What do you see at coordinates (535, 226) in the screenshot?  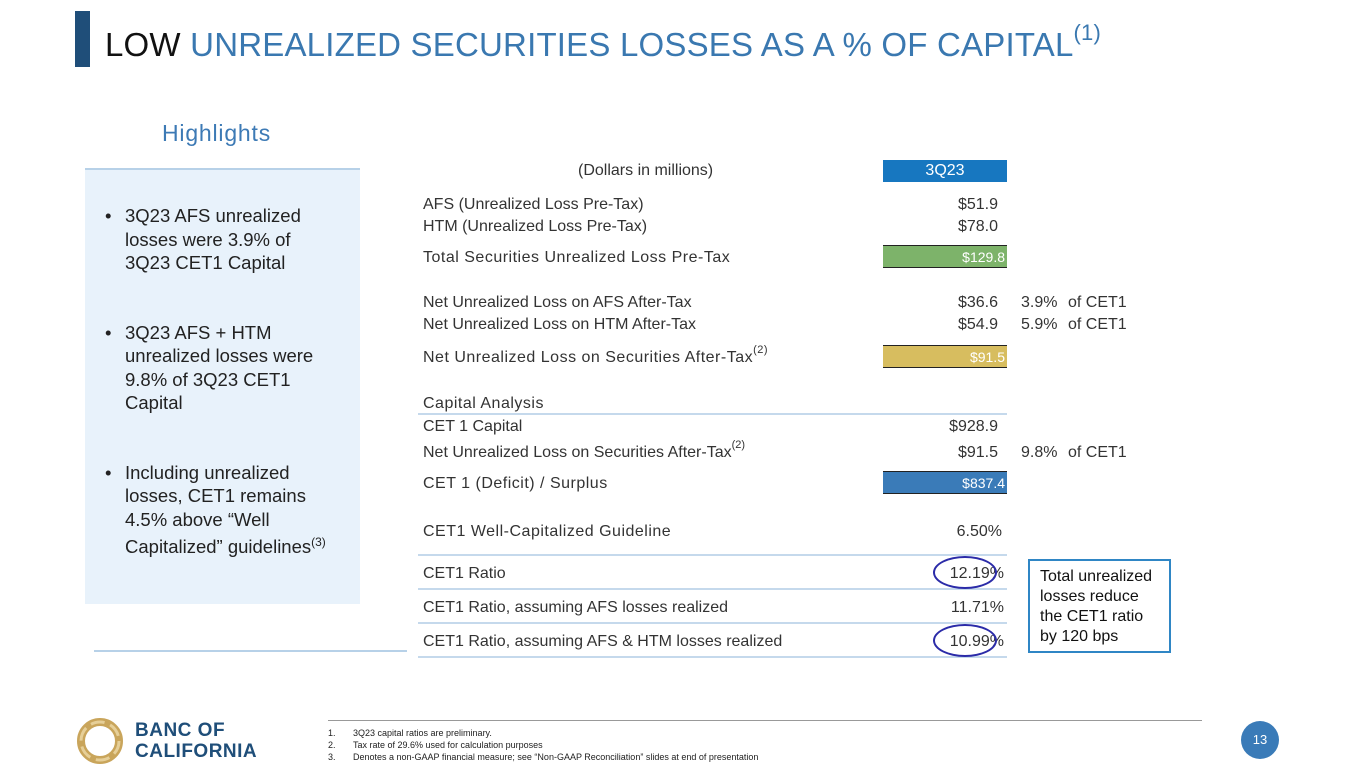 I see `htm-label: HTM (Unrealized Loss Pre-Tax)` at bounding box center [535, 226].